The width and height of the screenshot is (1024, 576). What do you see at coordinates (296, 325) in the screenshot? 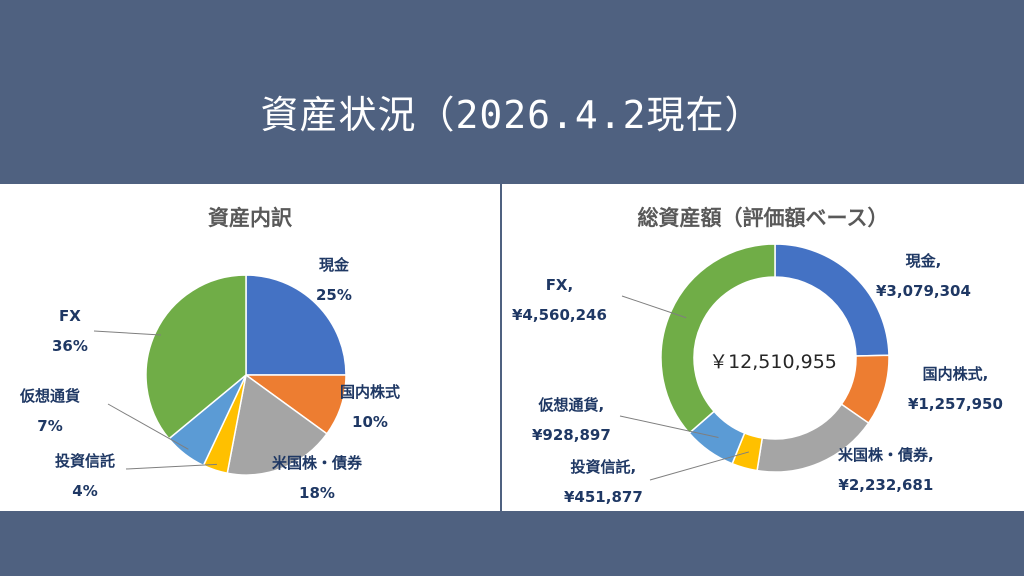
I see `pie-slice-cash` at bounding box center [296, 325].